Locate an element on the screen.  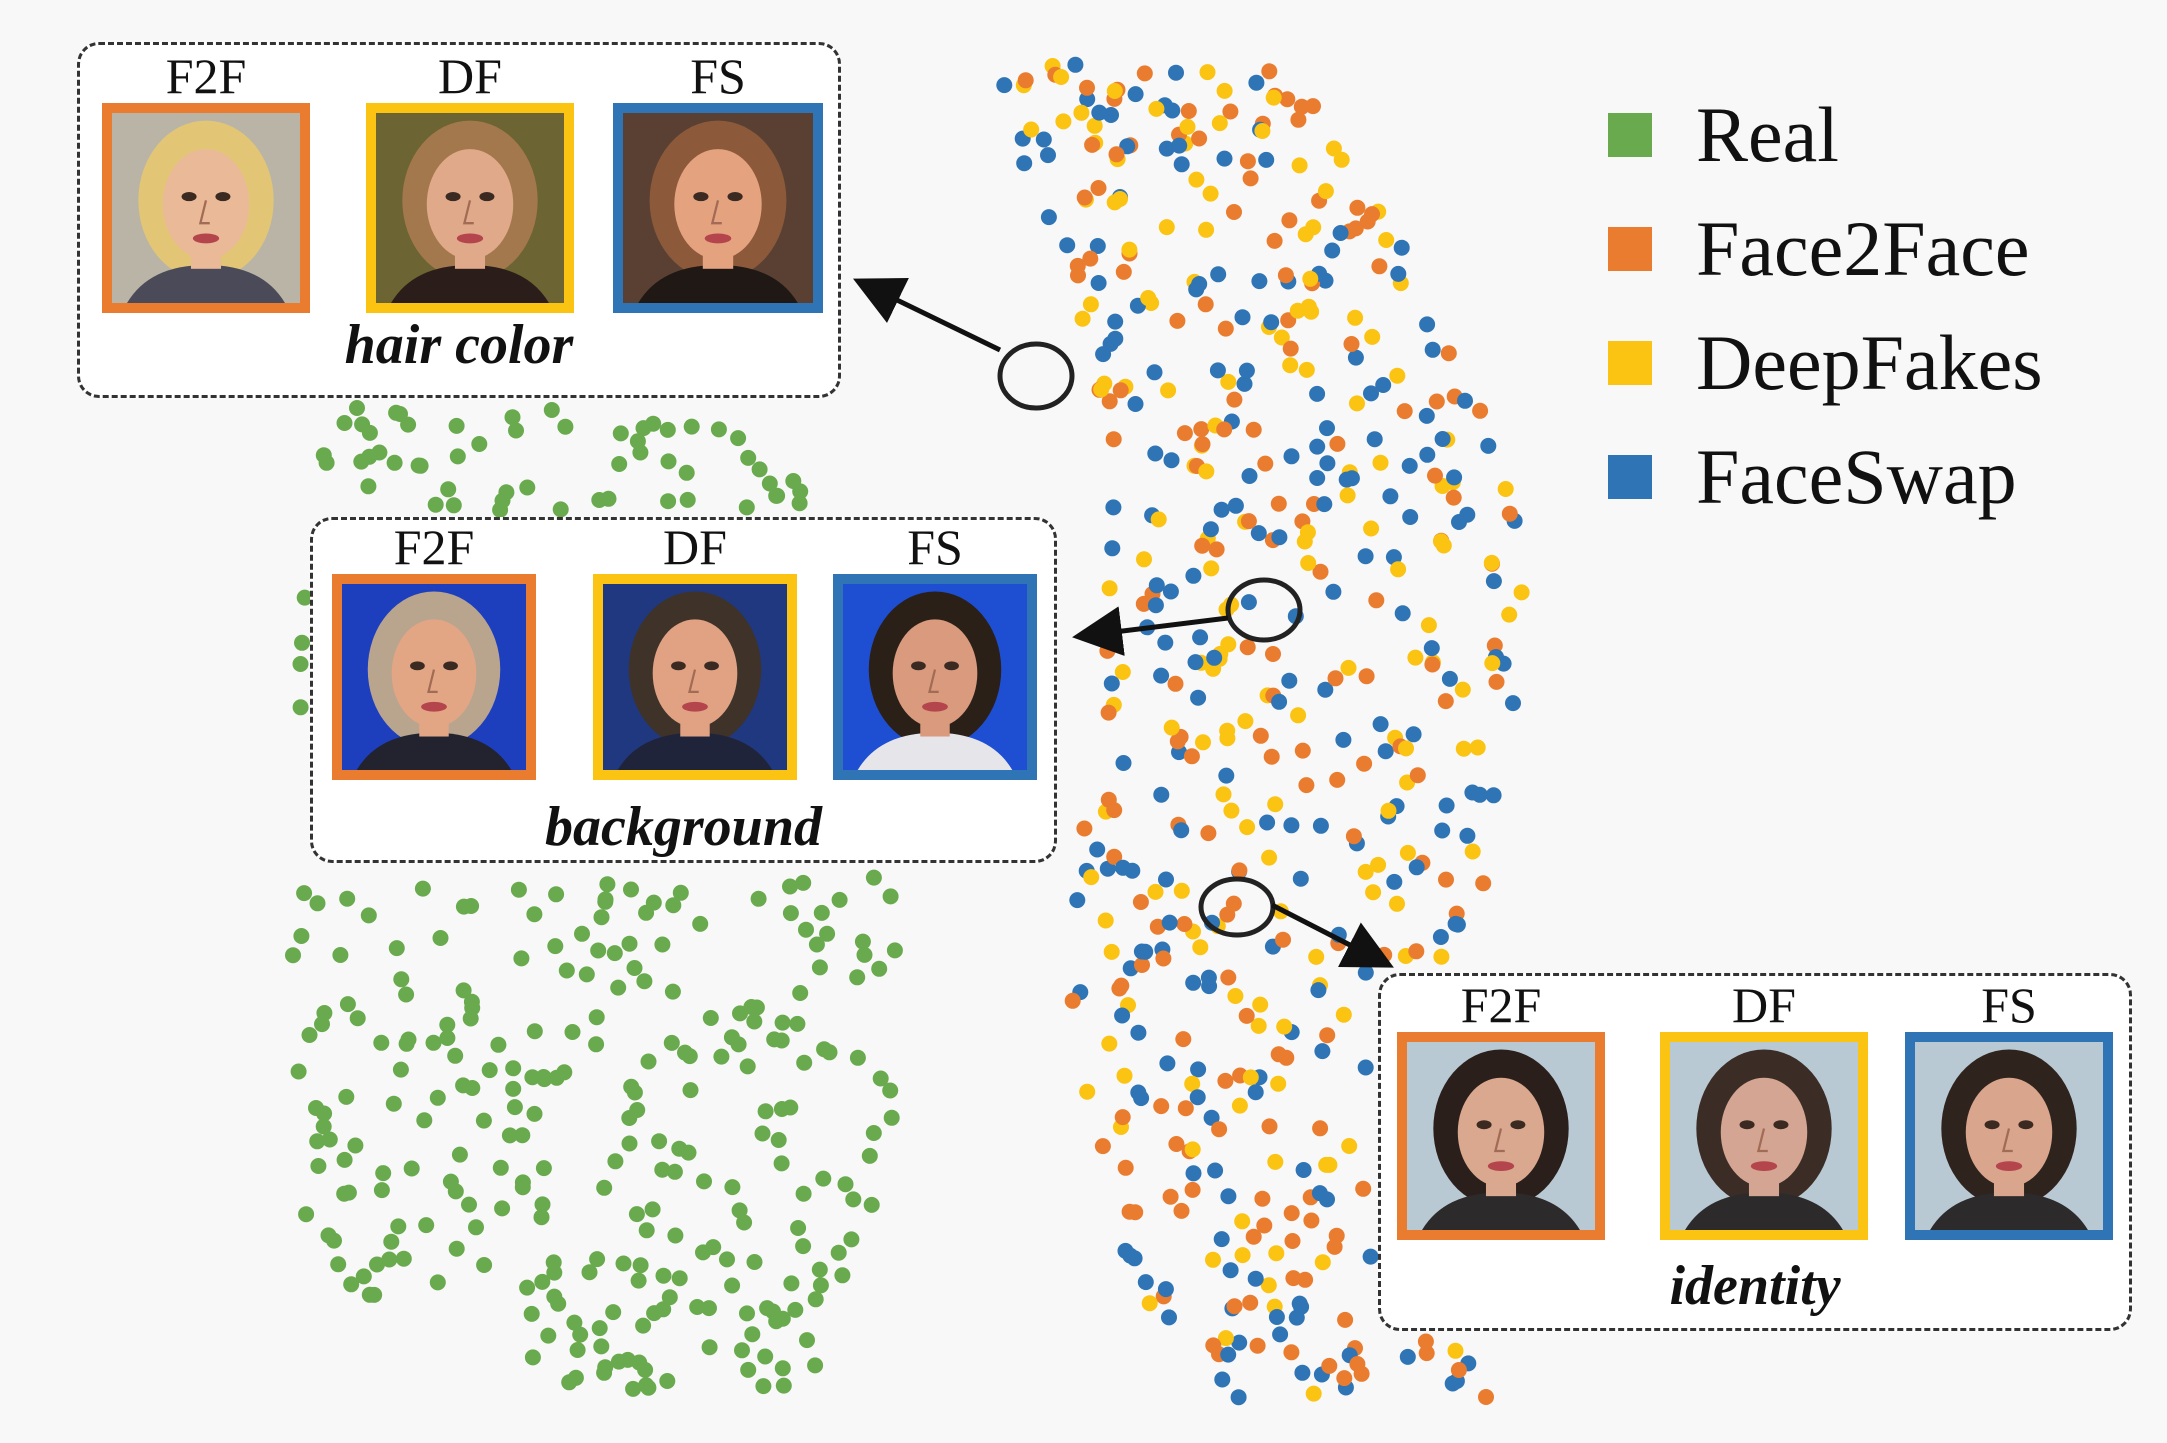
legend-swatch is located at coordinates (1630, 363).